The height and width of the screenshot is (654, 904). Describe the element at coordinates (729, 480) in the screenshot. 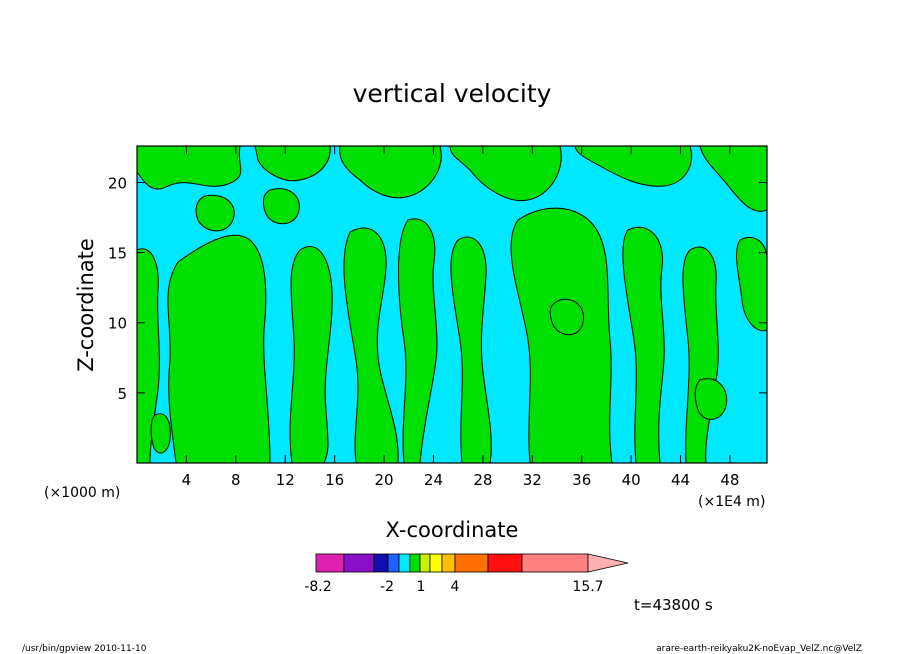

I see `x-tick-label: 48` at that location.